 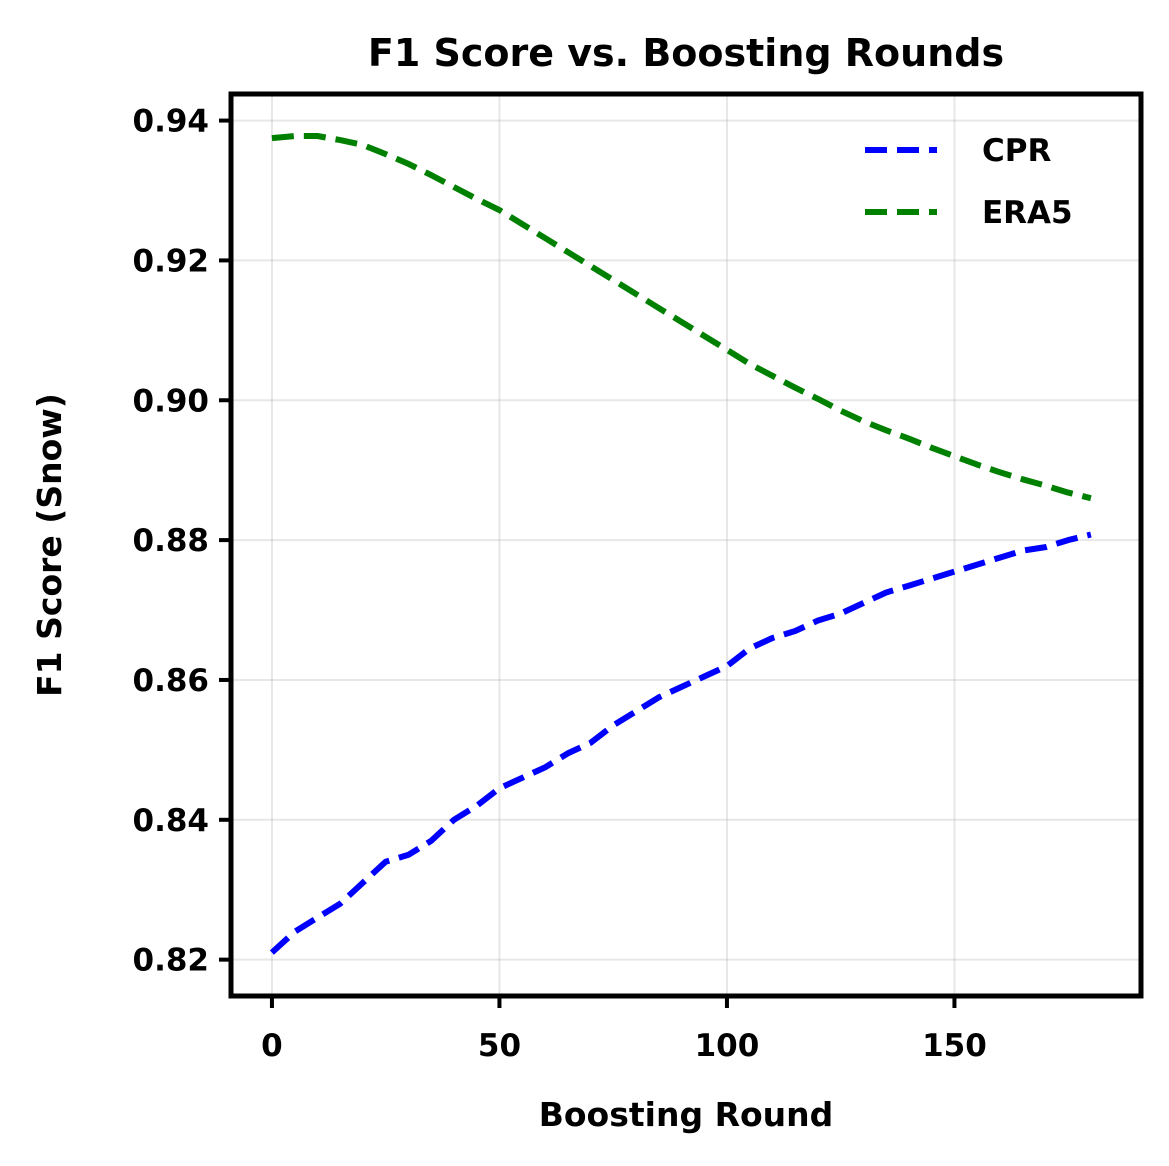 What do you see at coordinates (171, 261) in the screenshot?
I see `y-tick-label: 0.92` at bounding box center [171, 261].